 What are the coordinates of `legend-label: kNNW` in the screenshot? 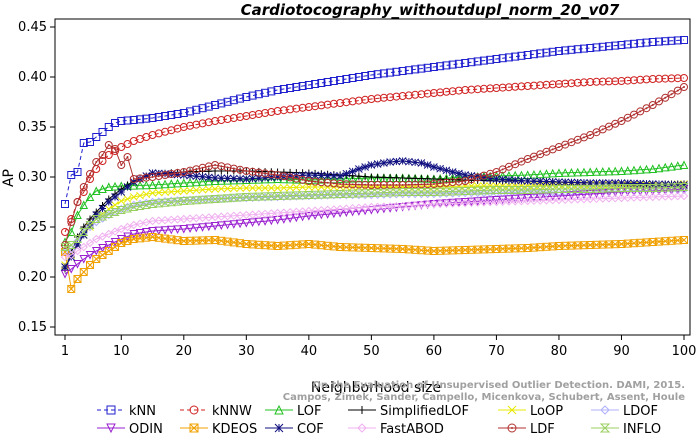 It's located at (232, 411).